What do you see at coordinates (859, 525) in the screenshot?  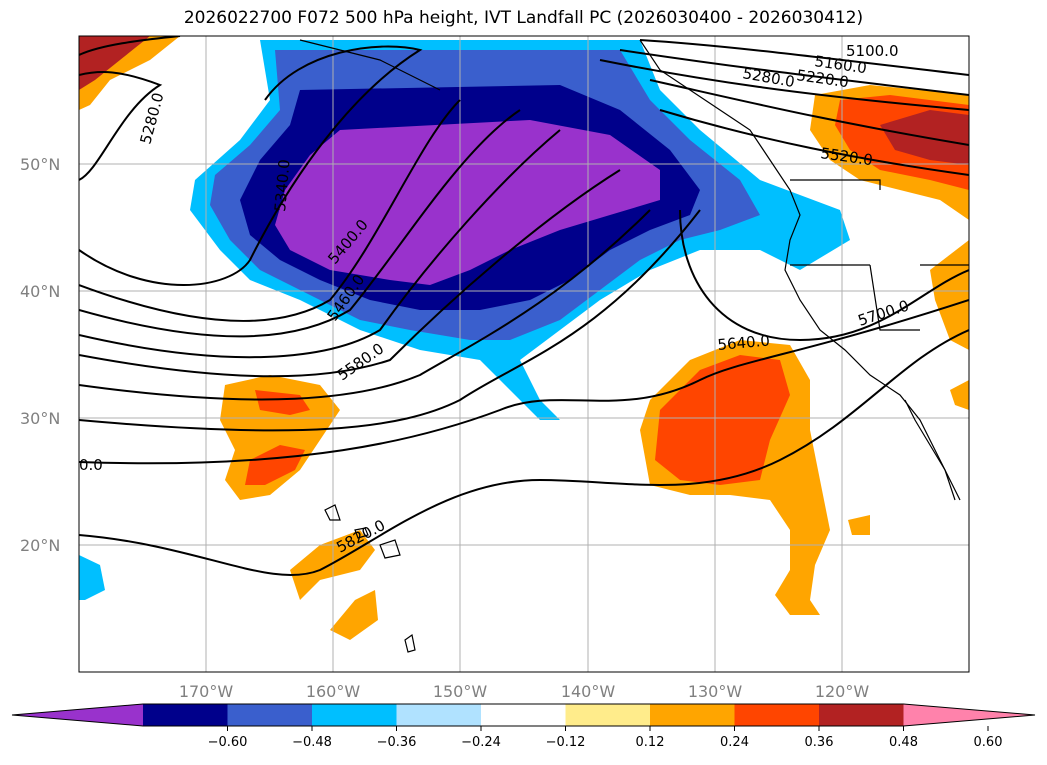 I see `field-pos-small` at bounding box center [859, 525].